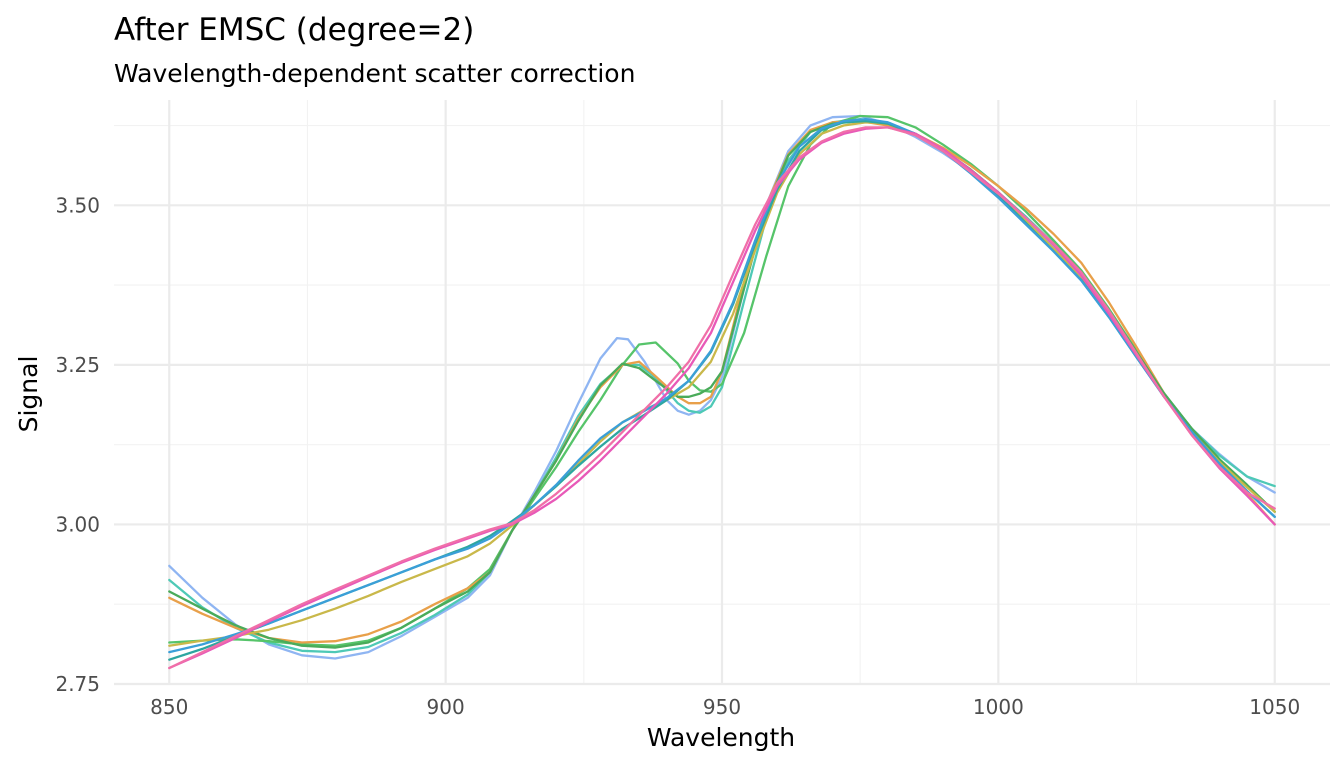  Describe the element at coordinates (446, 707) in the screenshot. I see `x-tick-label: 900` at that location.